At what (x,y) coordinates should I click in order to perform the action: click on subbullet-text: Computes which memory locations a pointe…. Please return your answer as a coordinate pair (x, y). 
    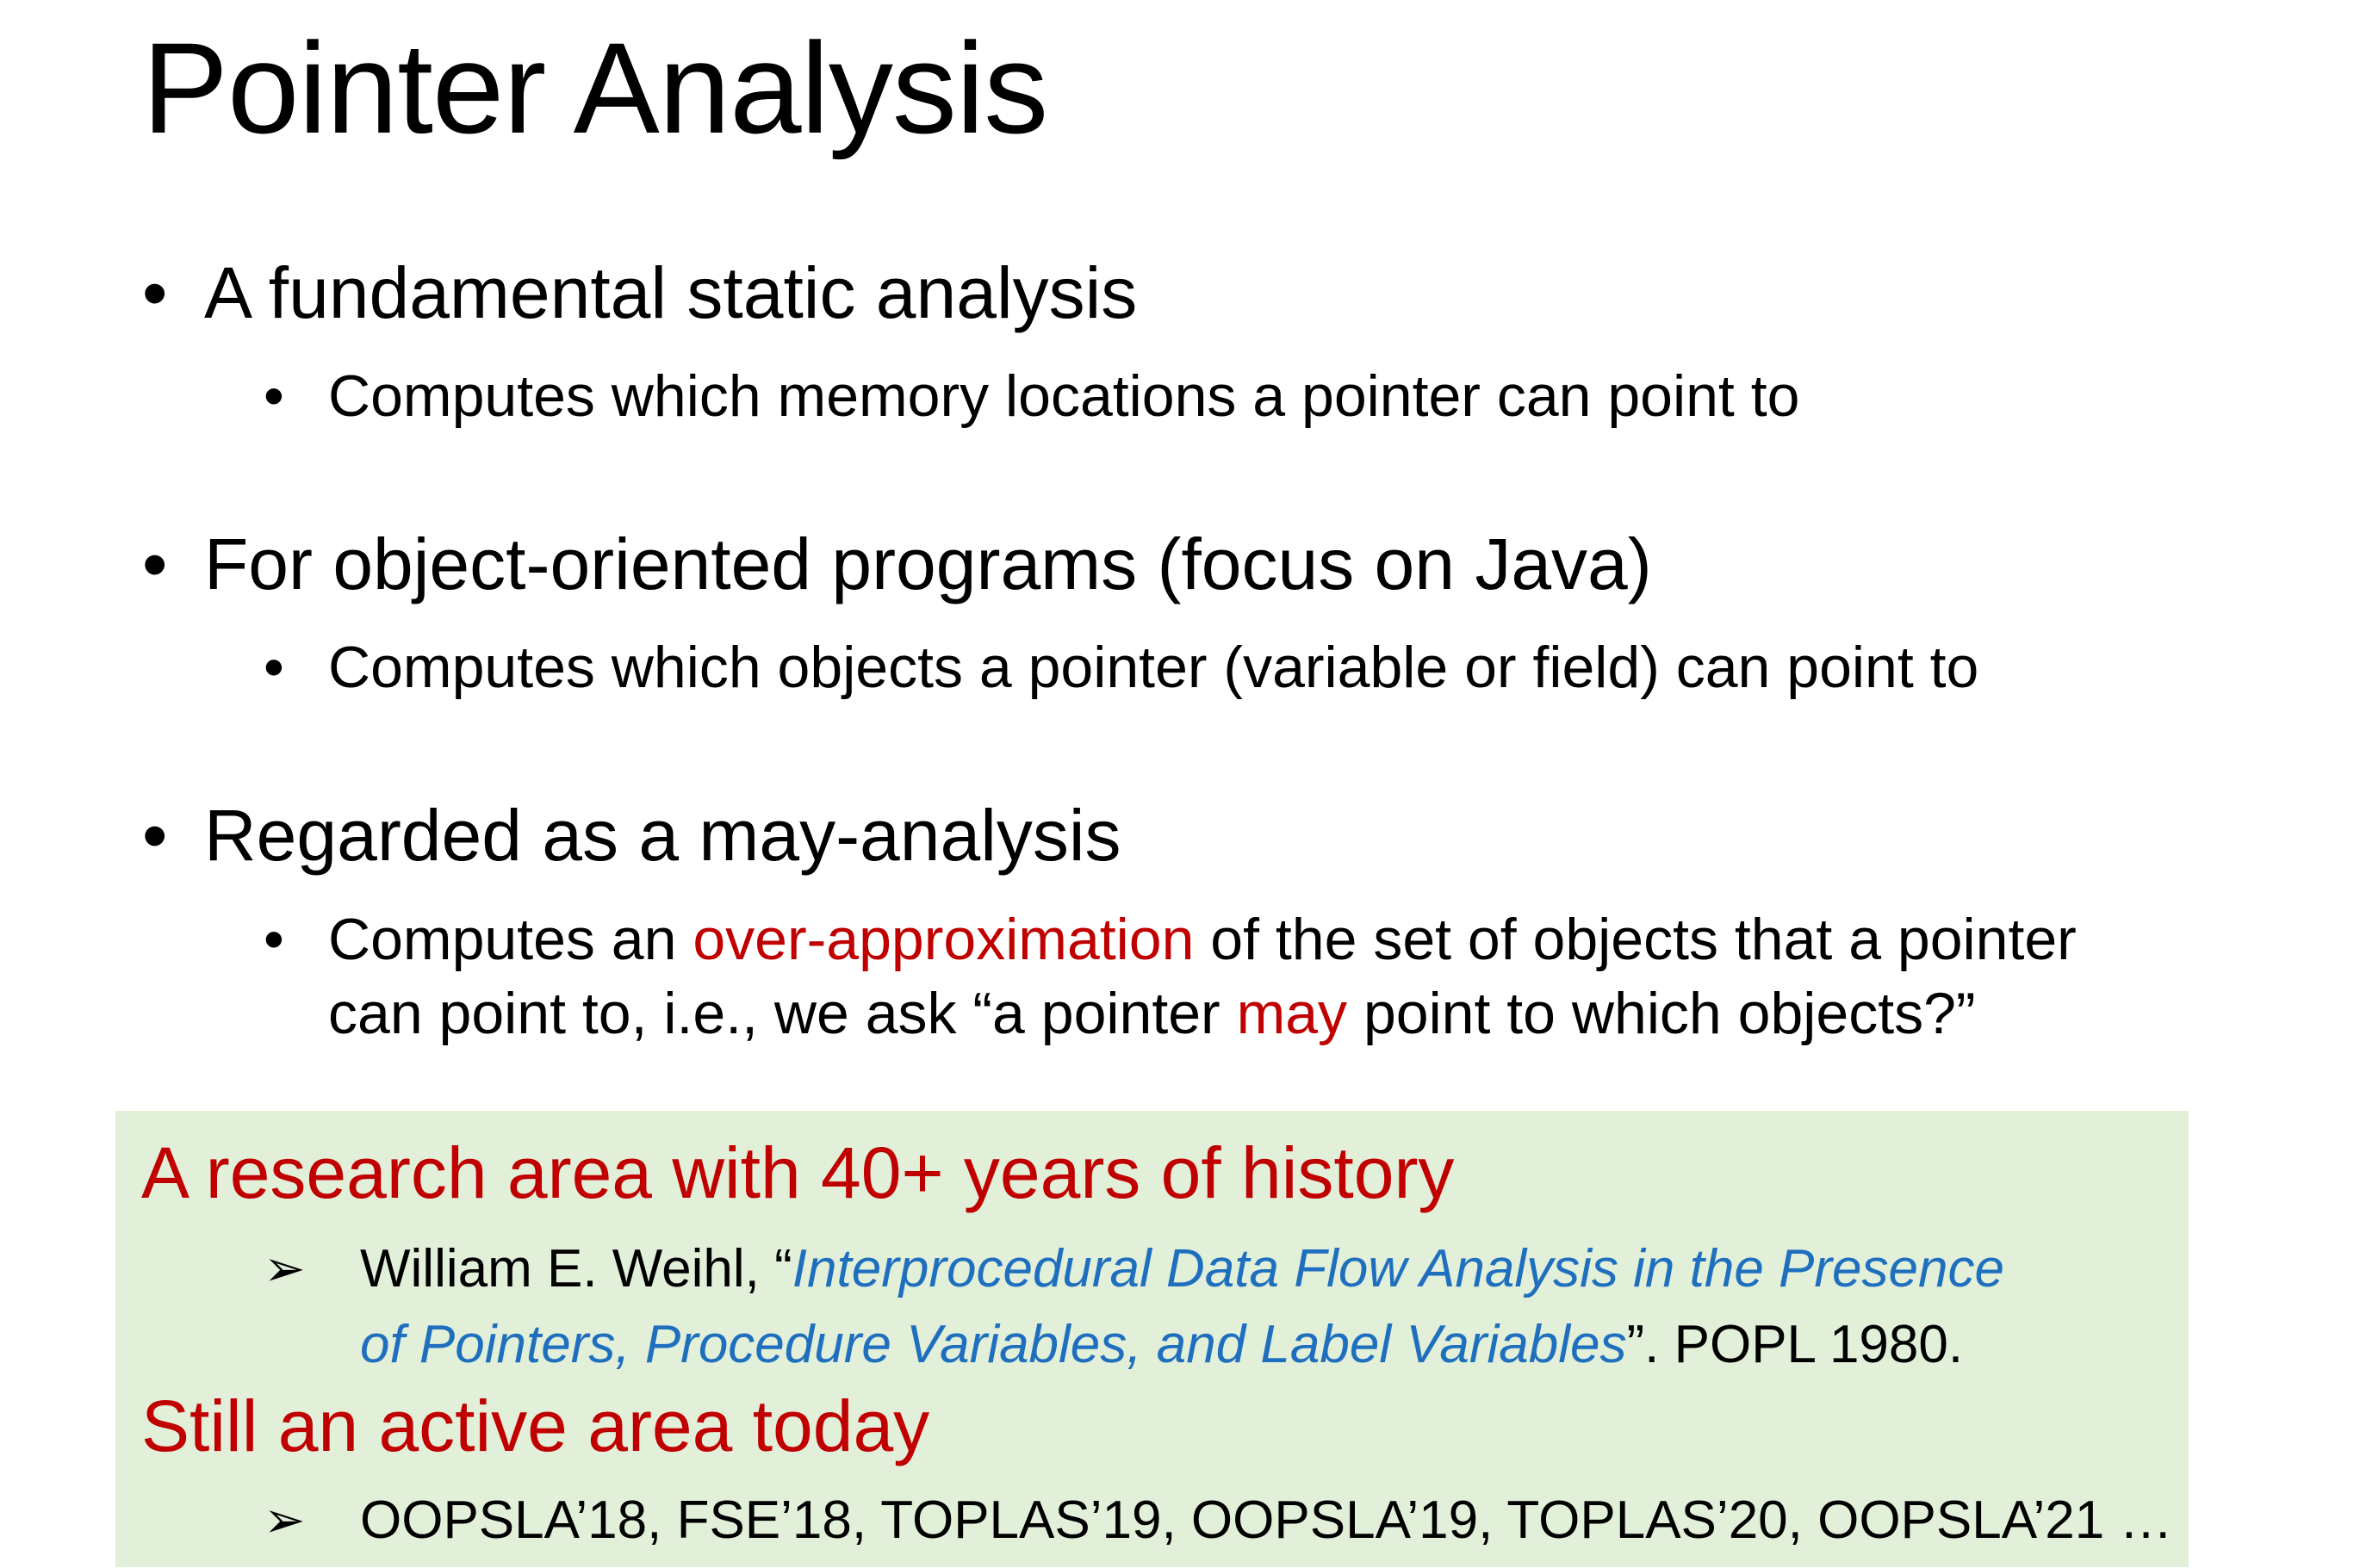
    Looking at the image, I should click on (1064, 396).